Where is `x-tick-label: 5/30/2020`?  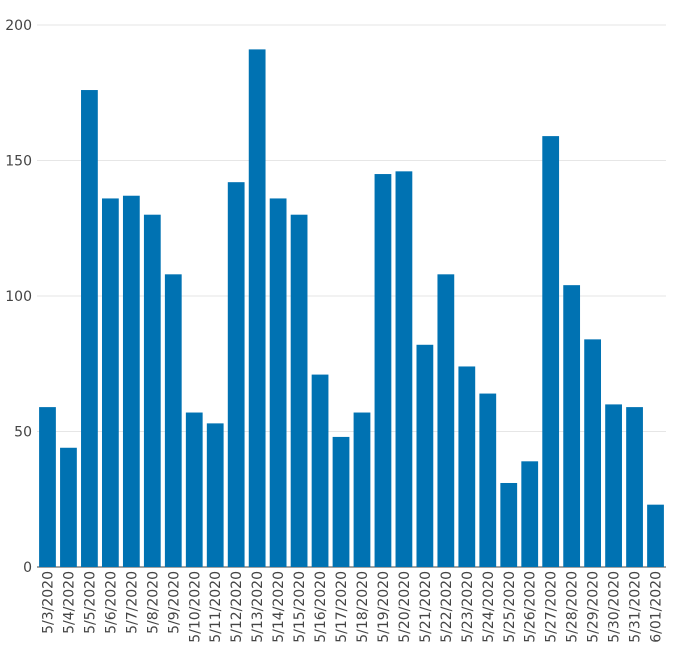 x-tick-label: 5/30/2020 is located at coordinates (615, 607).